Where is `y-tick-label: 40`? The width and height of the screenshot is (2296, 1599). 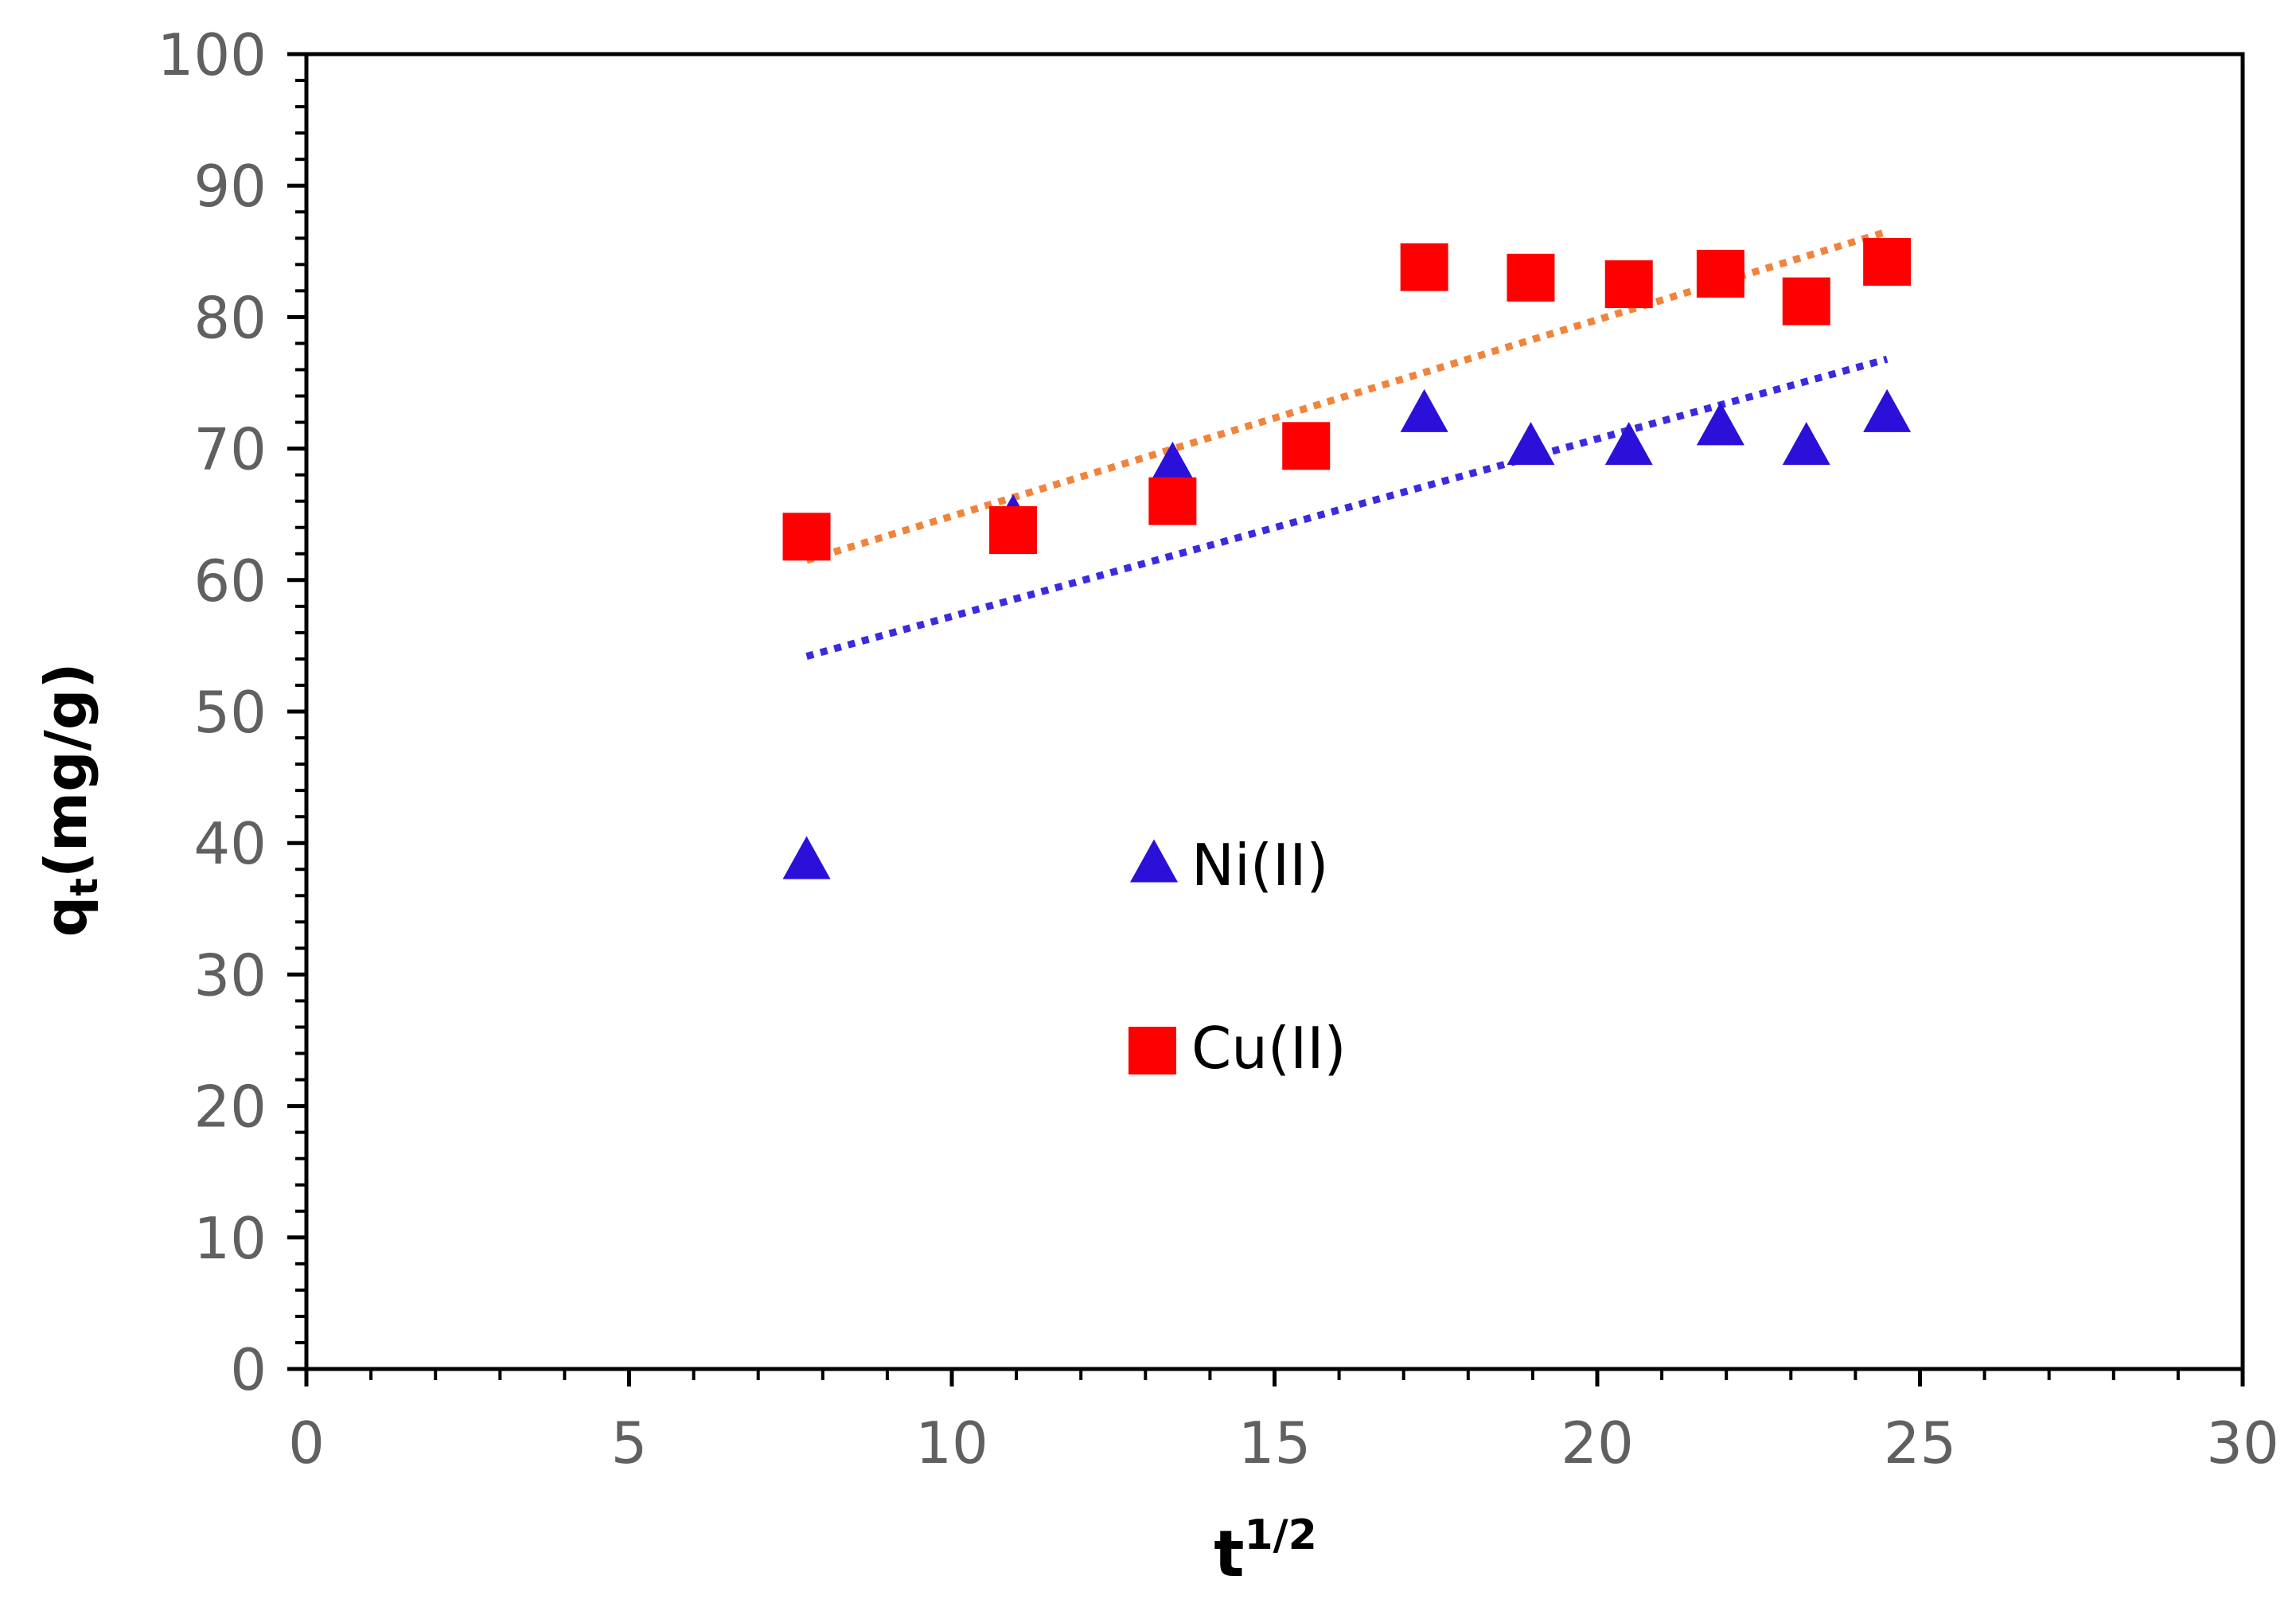 y-tick-label: 40 is located at coordinates (230, 843).